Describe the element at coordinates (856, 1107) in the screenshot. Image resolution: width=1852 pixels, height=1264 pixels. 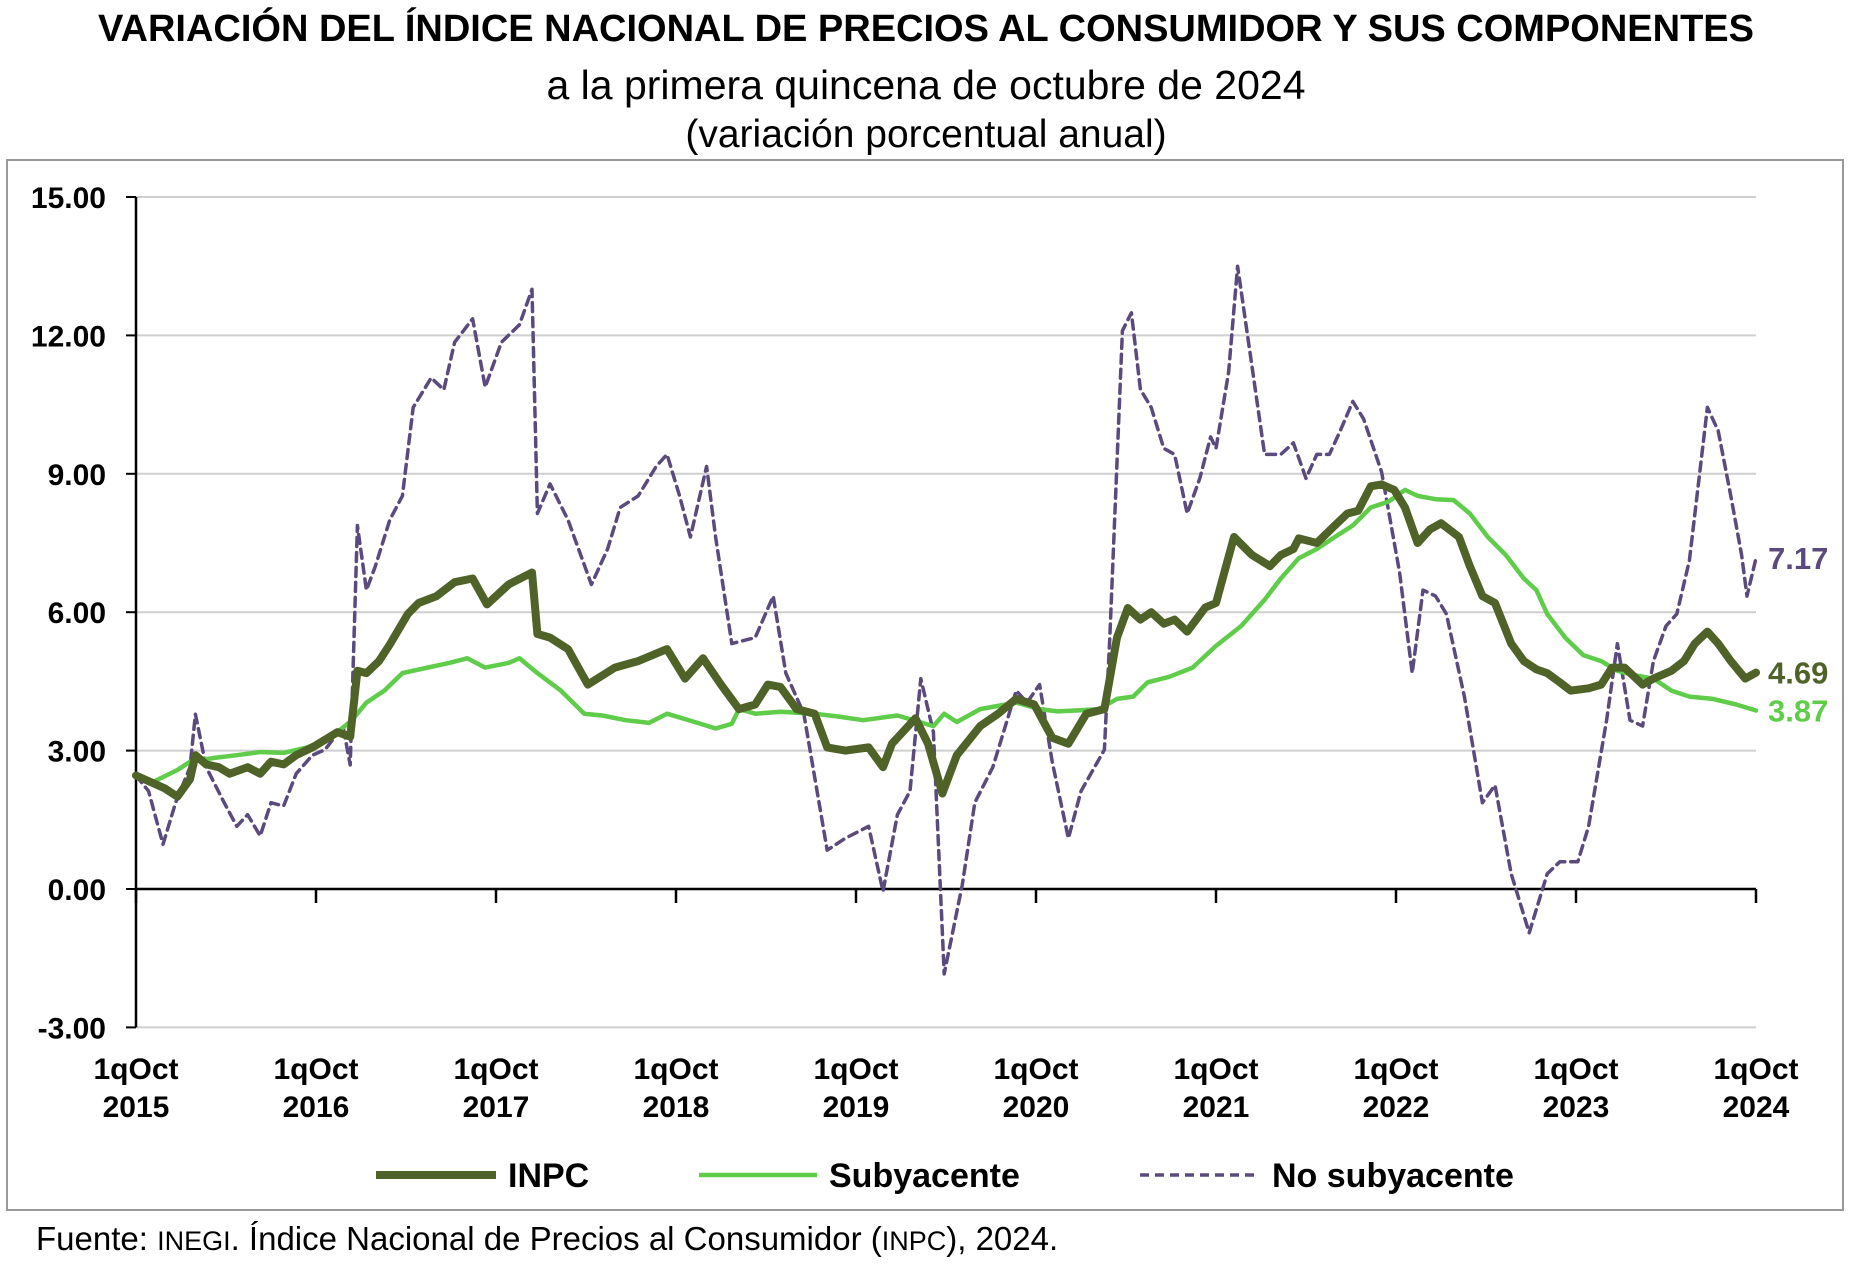
I see `x-tick-label: 2019` at that location.